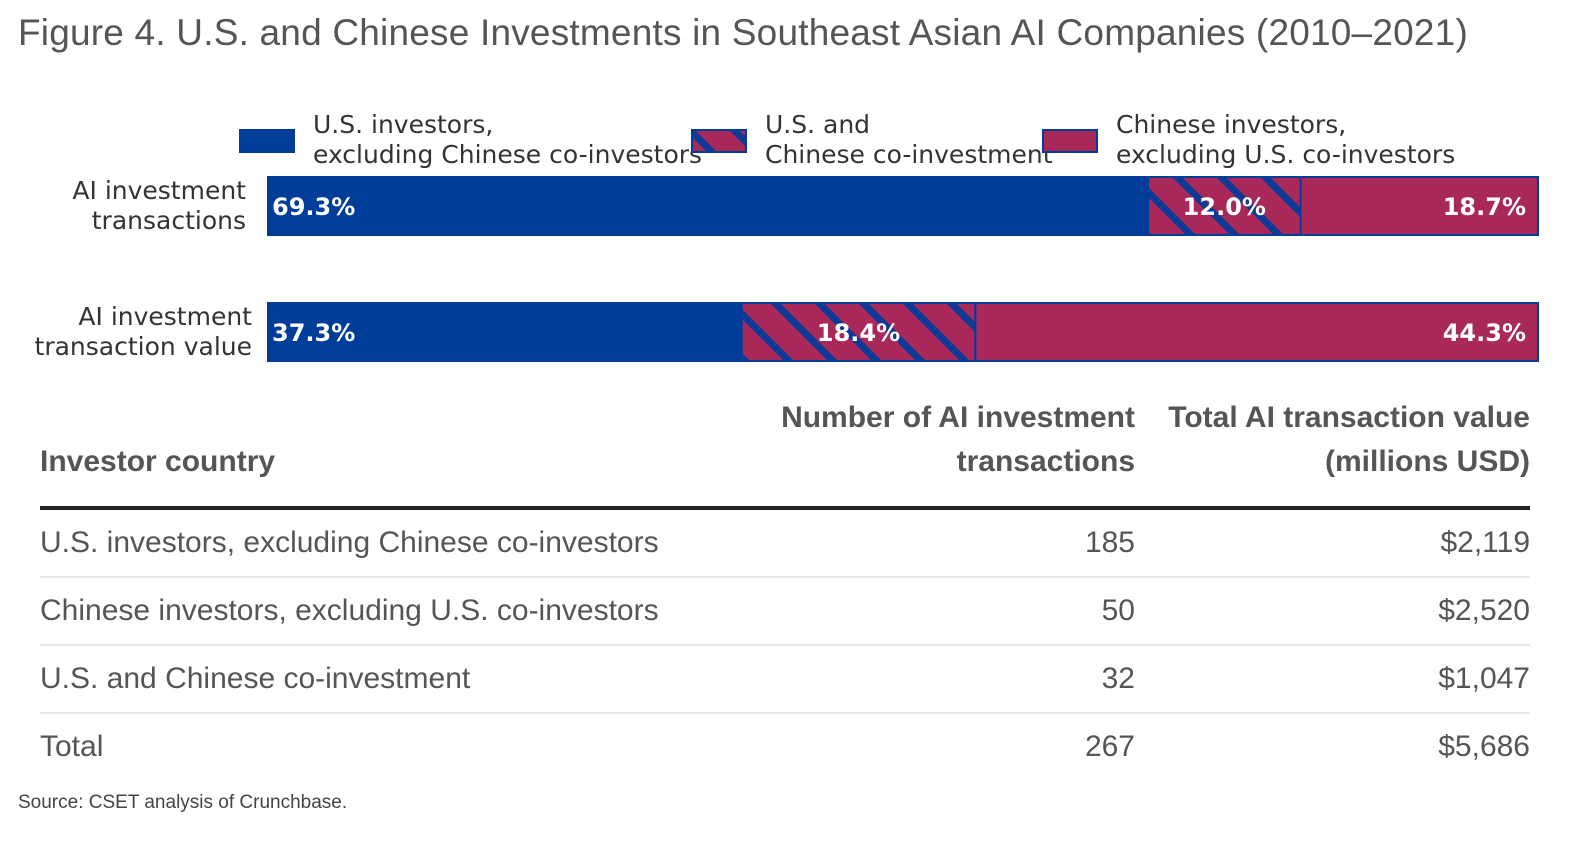 This screenshot has width=1595, height=842. Describe the element at coordinates (1332, 543) in the screenshot. I see `row-value: $2,119` at that location.